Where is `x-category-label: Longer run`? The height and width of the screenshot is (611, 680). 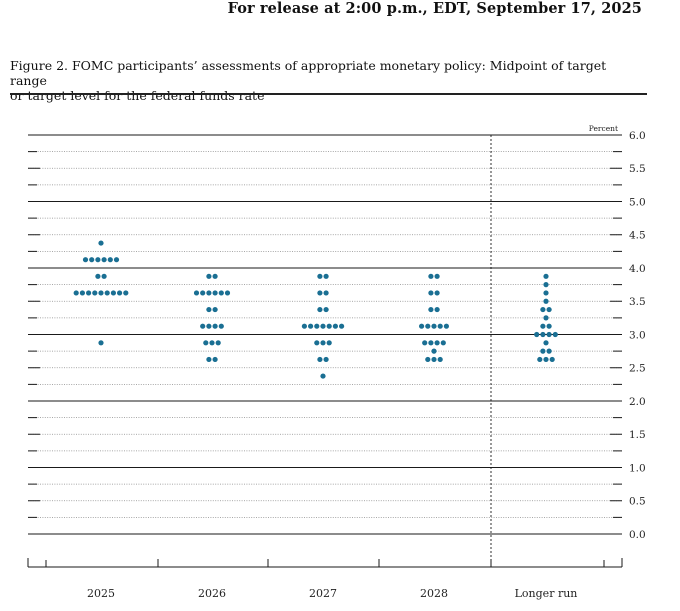 x-category-label: Longer run is located at coordinates (546, 593).